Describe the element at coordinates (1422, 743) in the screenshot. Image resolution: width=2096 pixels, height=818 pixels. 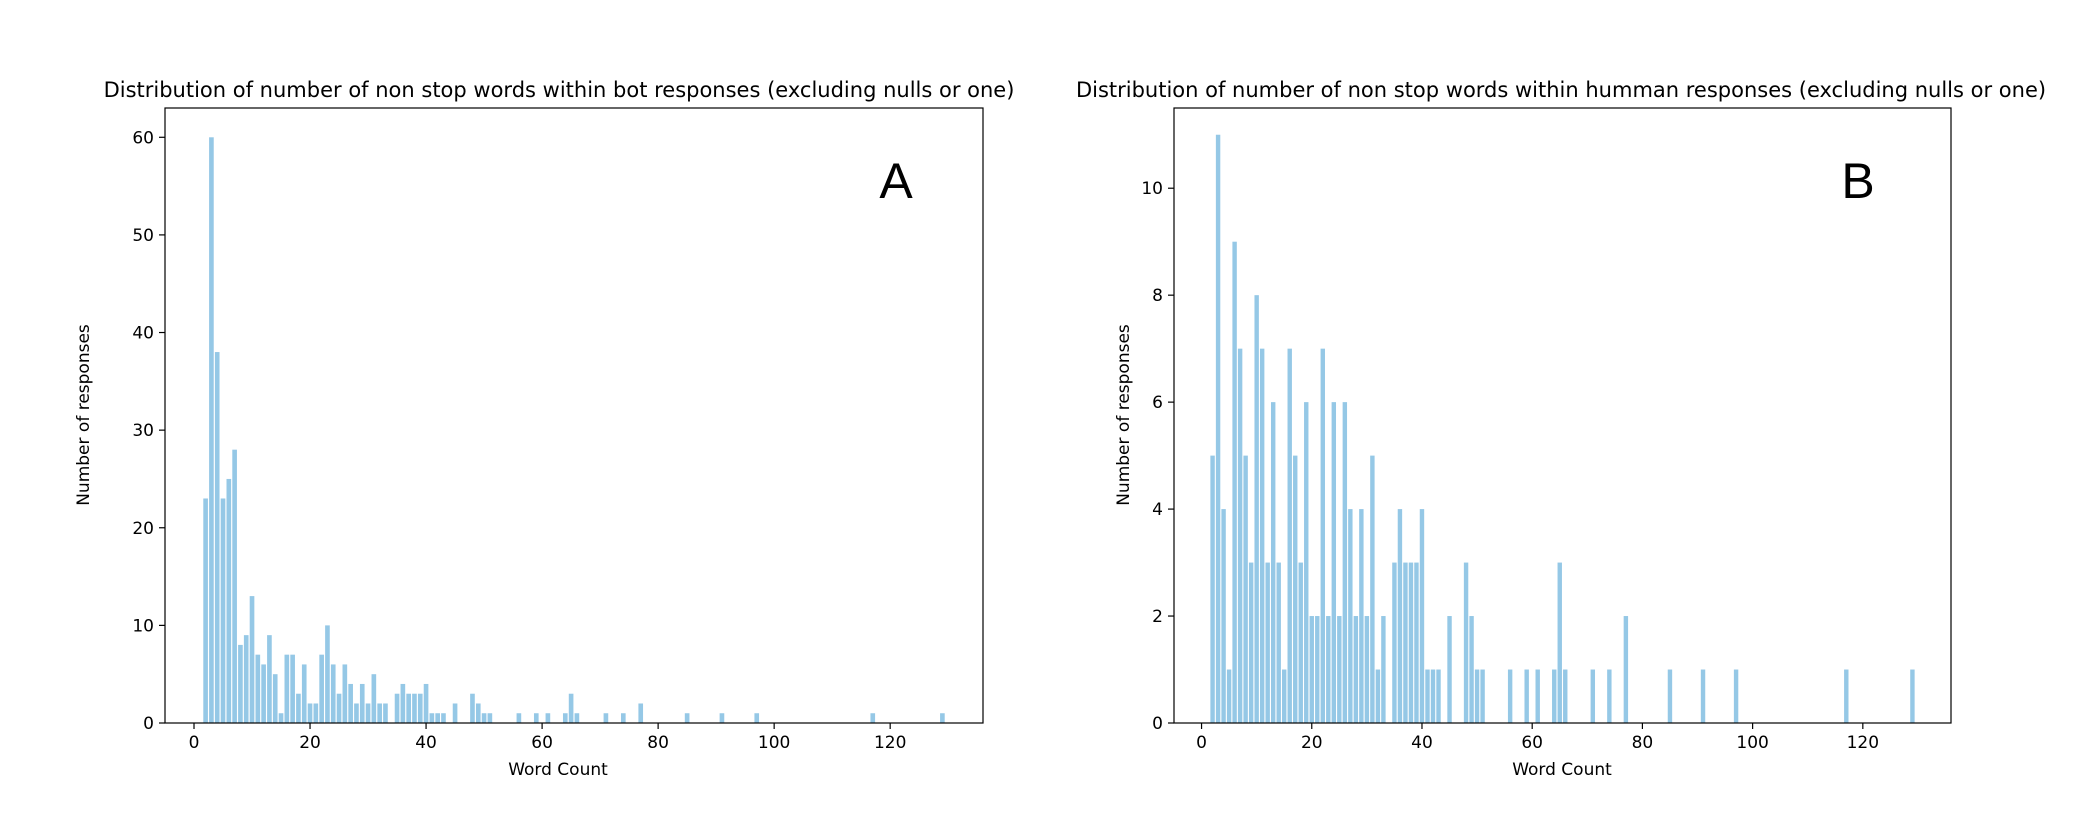
I see `chart-b-x-tick-label: 40` at that location.